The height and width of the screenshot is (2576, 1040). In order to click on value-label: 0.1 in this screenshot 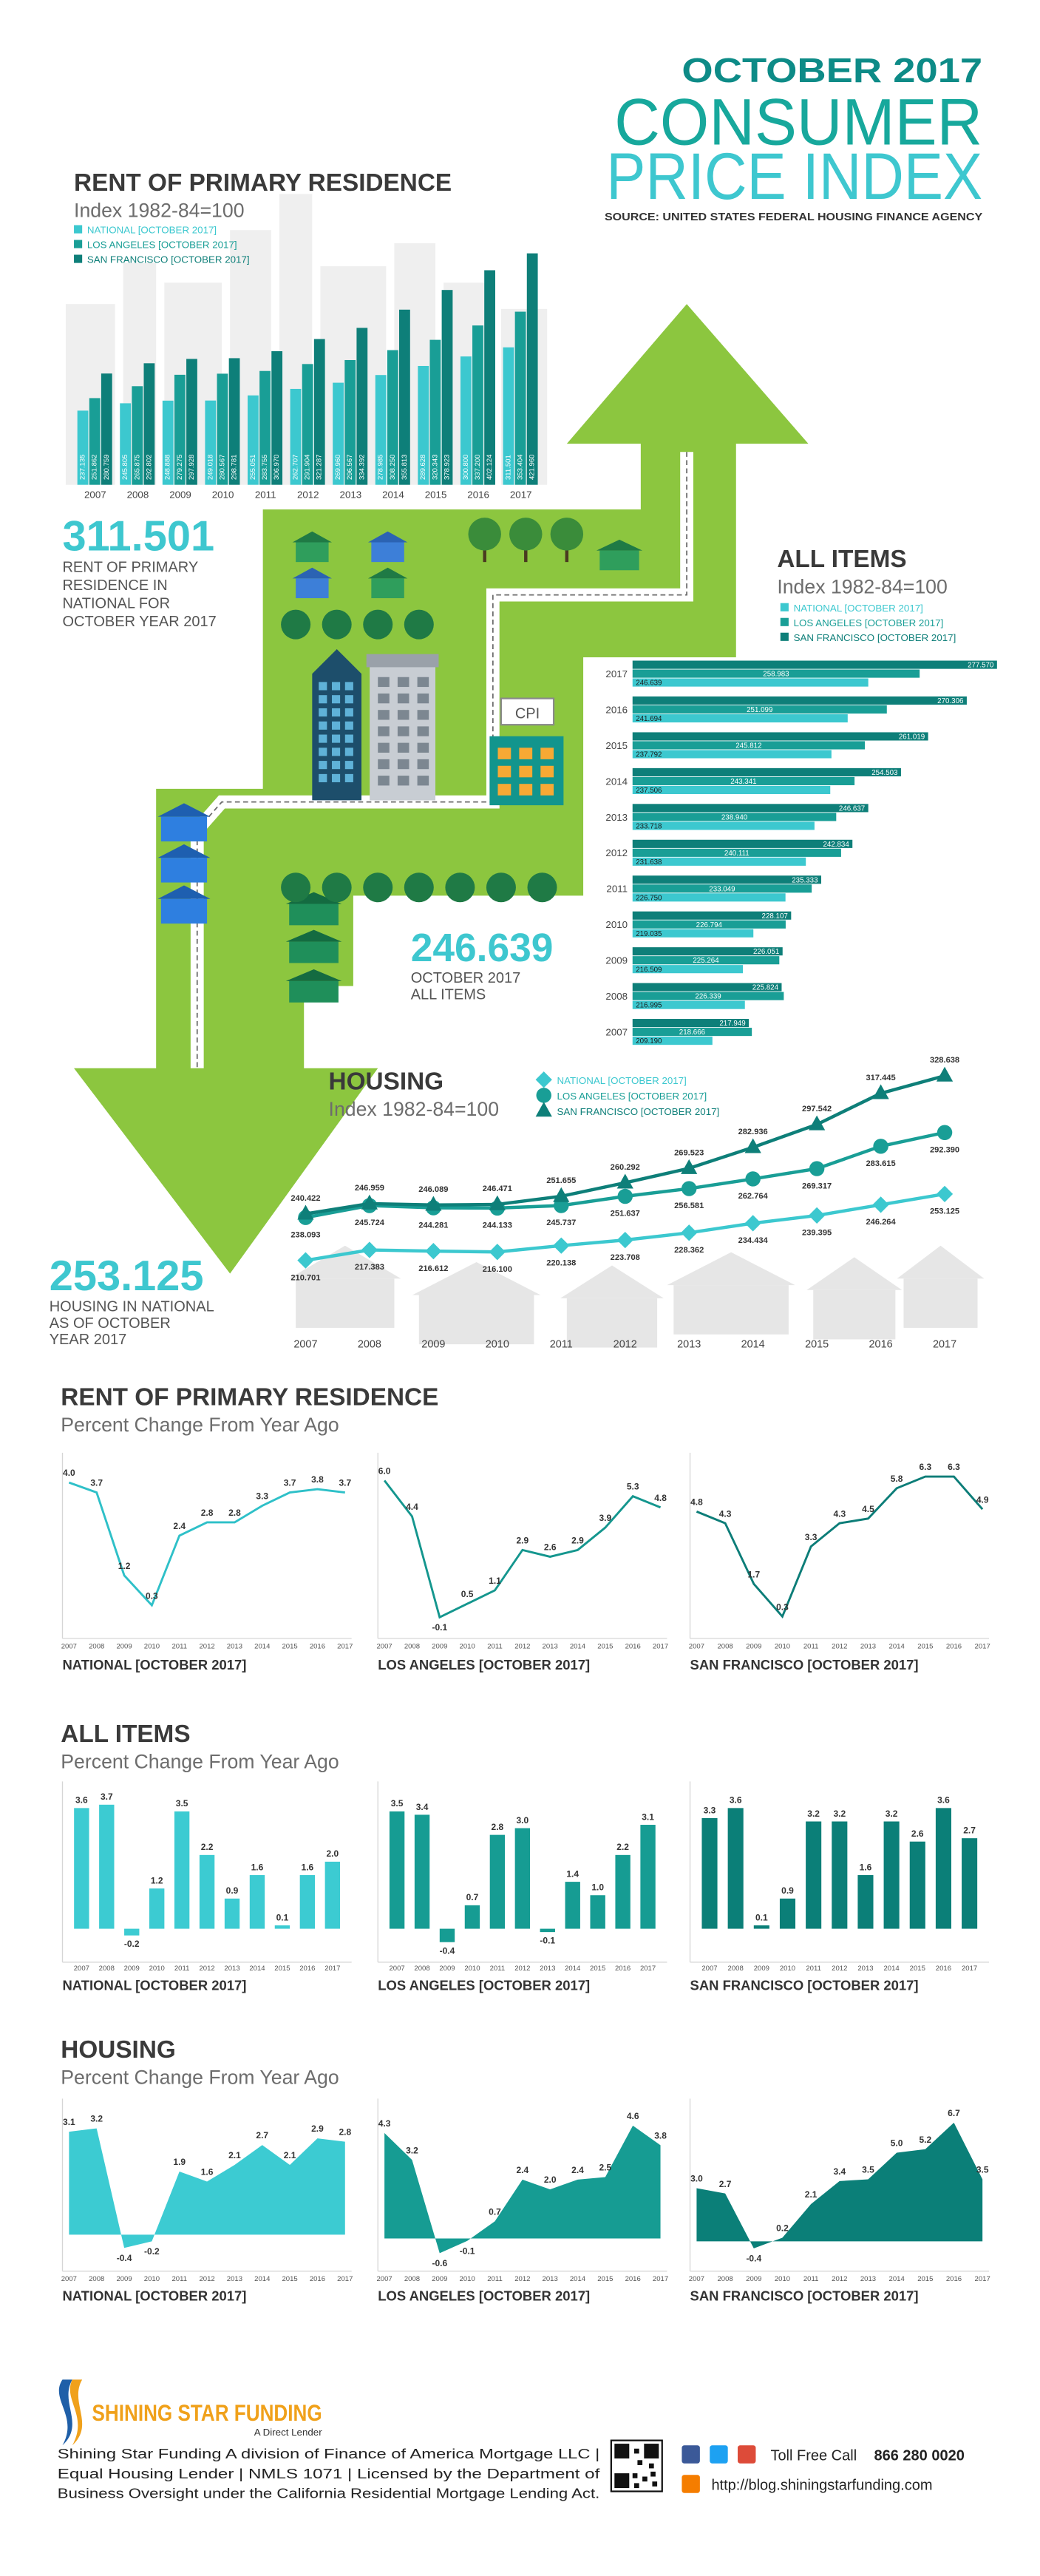, I will do `click(282, 1917)`.